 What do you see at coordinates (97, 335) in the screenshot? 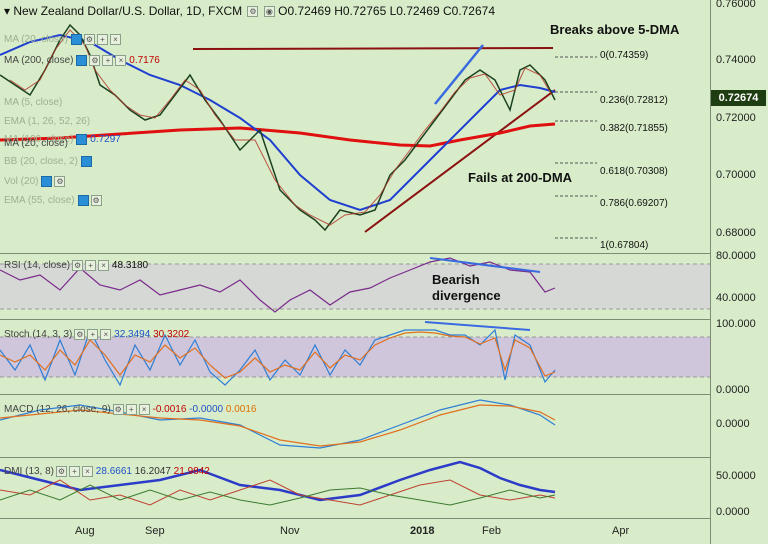
I see `stoch-label: Stoch (14, 3, 3) ⚙ + × 32.3494 30.3202` at bounding box center [97, 335].